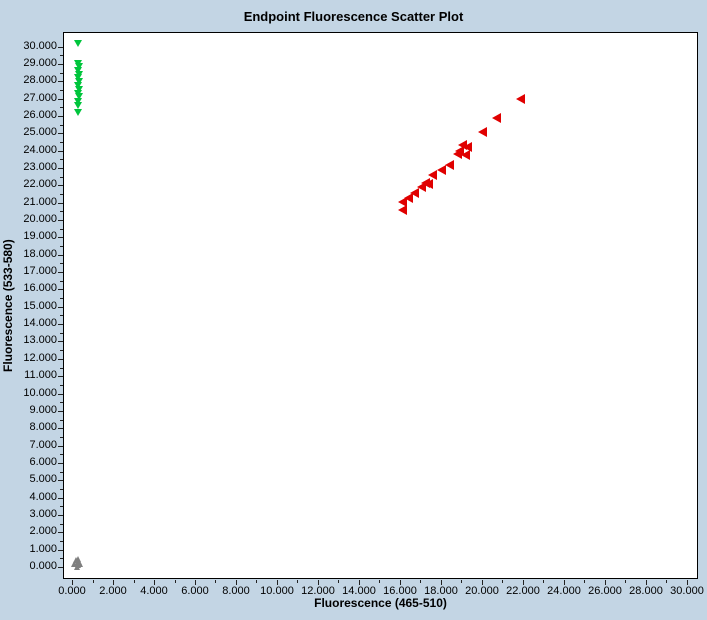 Image resolution: width=707 pixels, height=620 pixels. Describe the element at coordinates (40, 167) in the screenshot. I see `y-tick-label: 23.000` at that location.